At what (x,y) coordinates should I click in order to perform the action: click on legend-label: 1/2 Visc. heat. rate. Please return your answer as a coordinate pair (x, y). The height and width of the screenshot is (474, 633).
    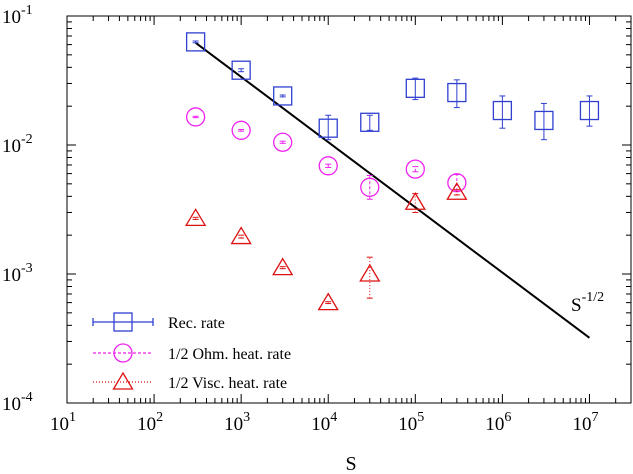
    Looking at the image, I should click on (227, 383).